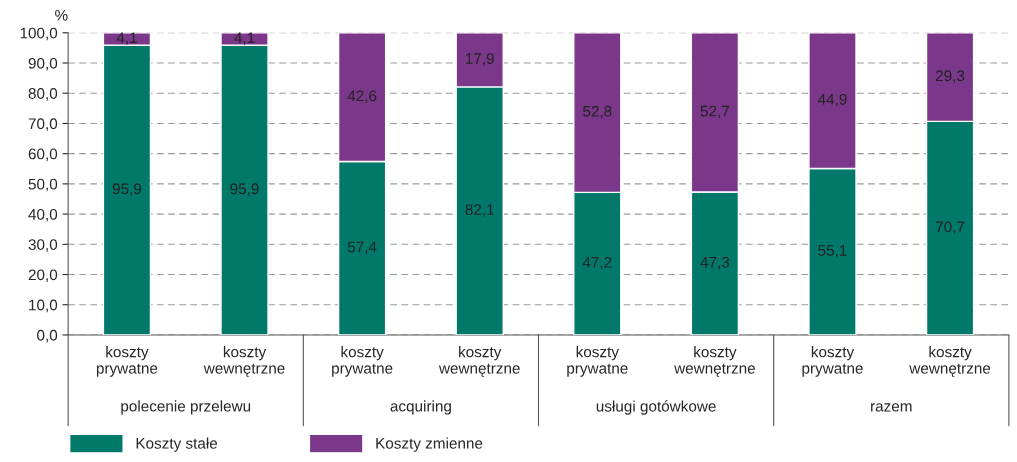 The height and width of the screenshot is (462, 1017). What do you see at coordinates (832, 100) in the screenshot?
I see `data-label: 44,9` at bounding box center [832, 100].